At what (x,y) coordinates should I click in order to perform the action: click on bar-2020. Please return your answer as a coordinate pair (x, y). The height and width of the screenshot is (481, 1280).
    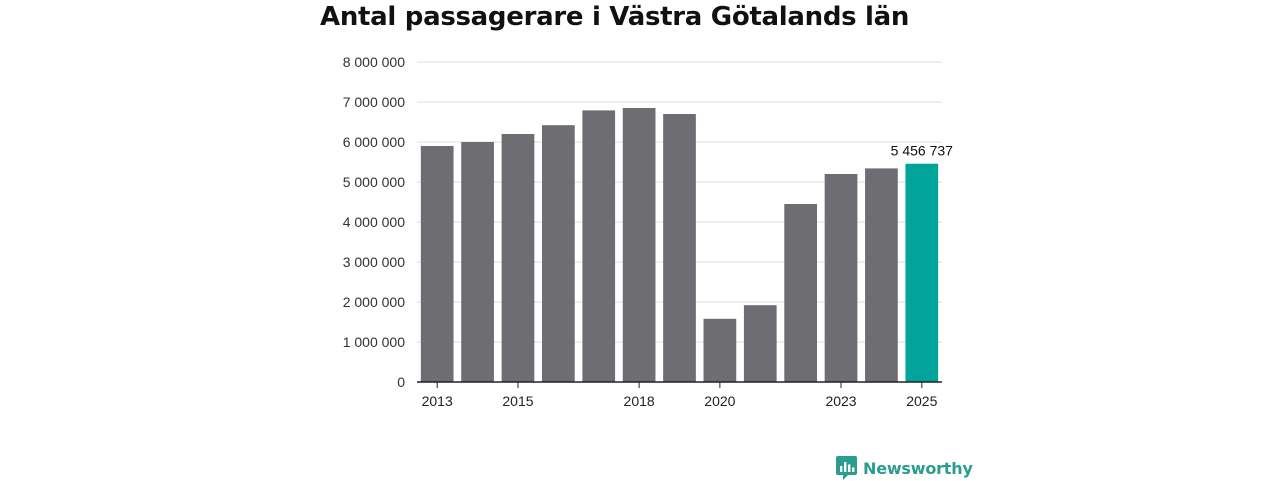
    Looking at the image, I should click on (720, 350).